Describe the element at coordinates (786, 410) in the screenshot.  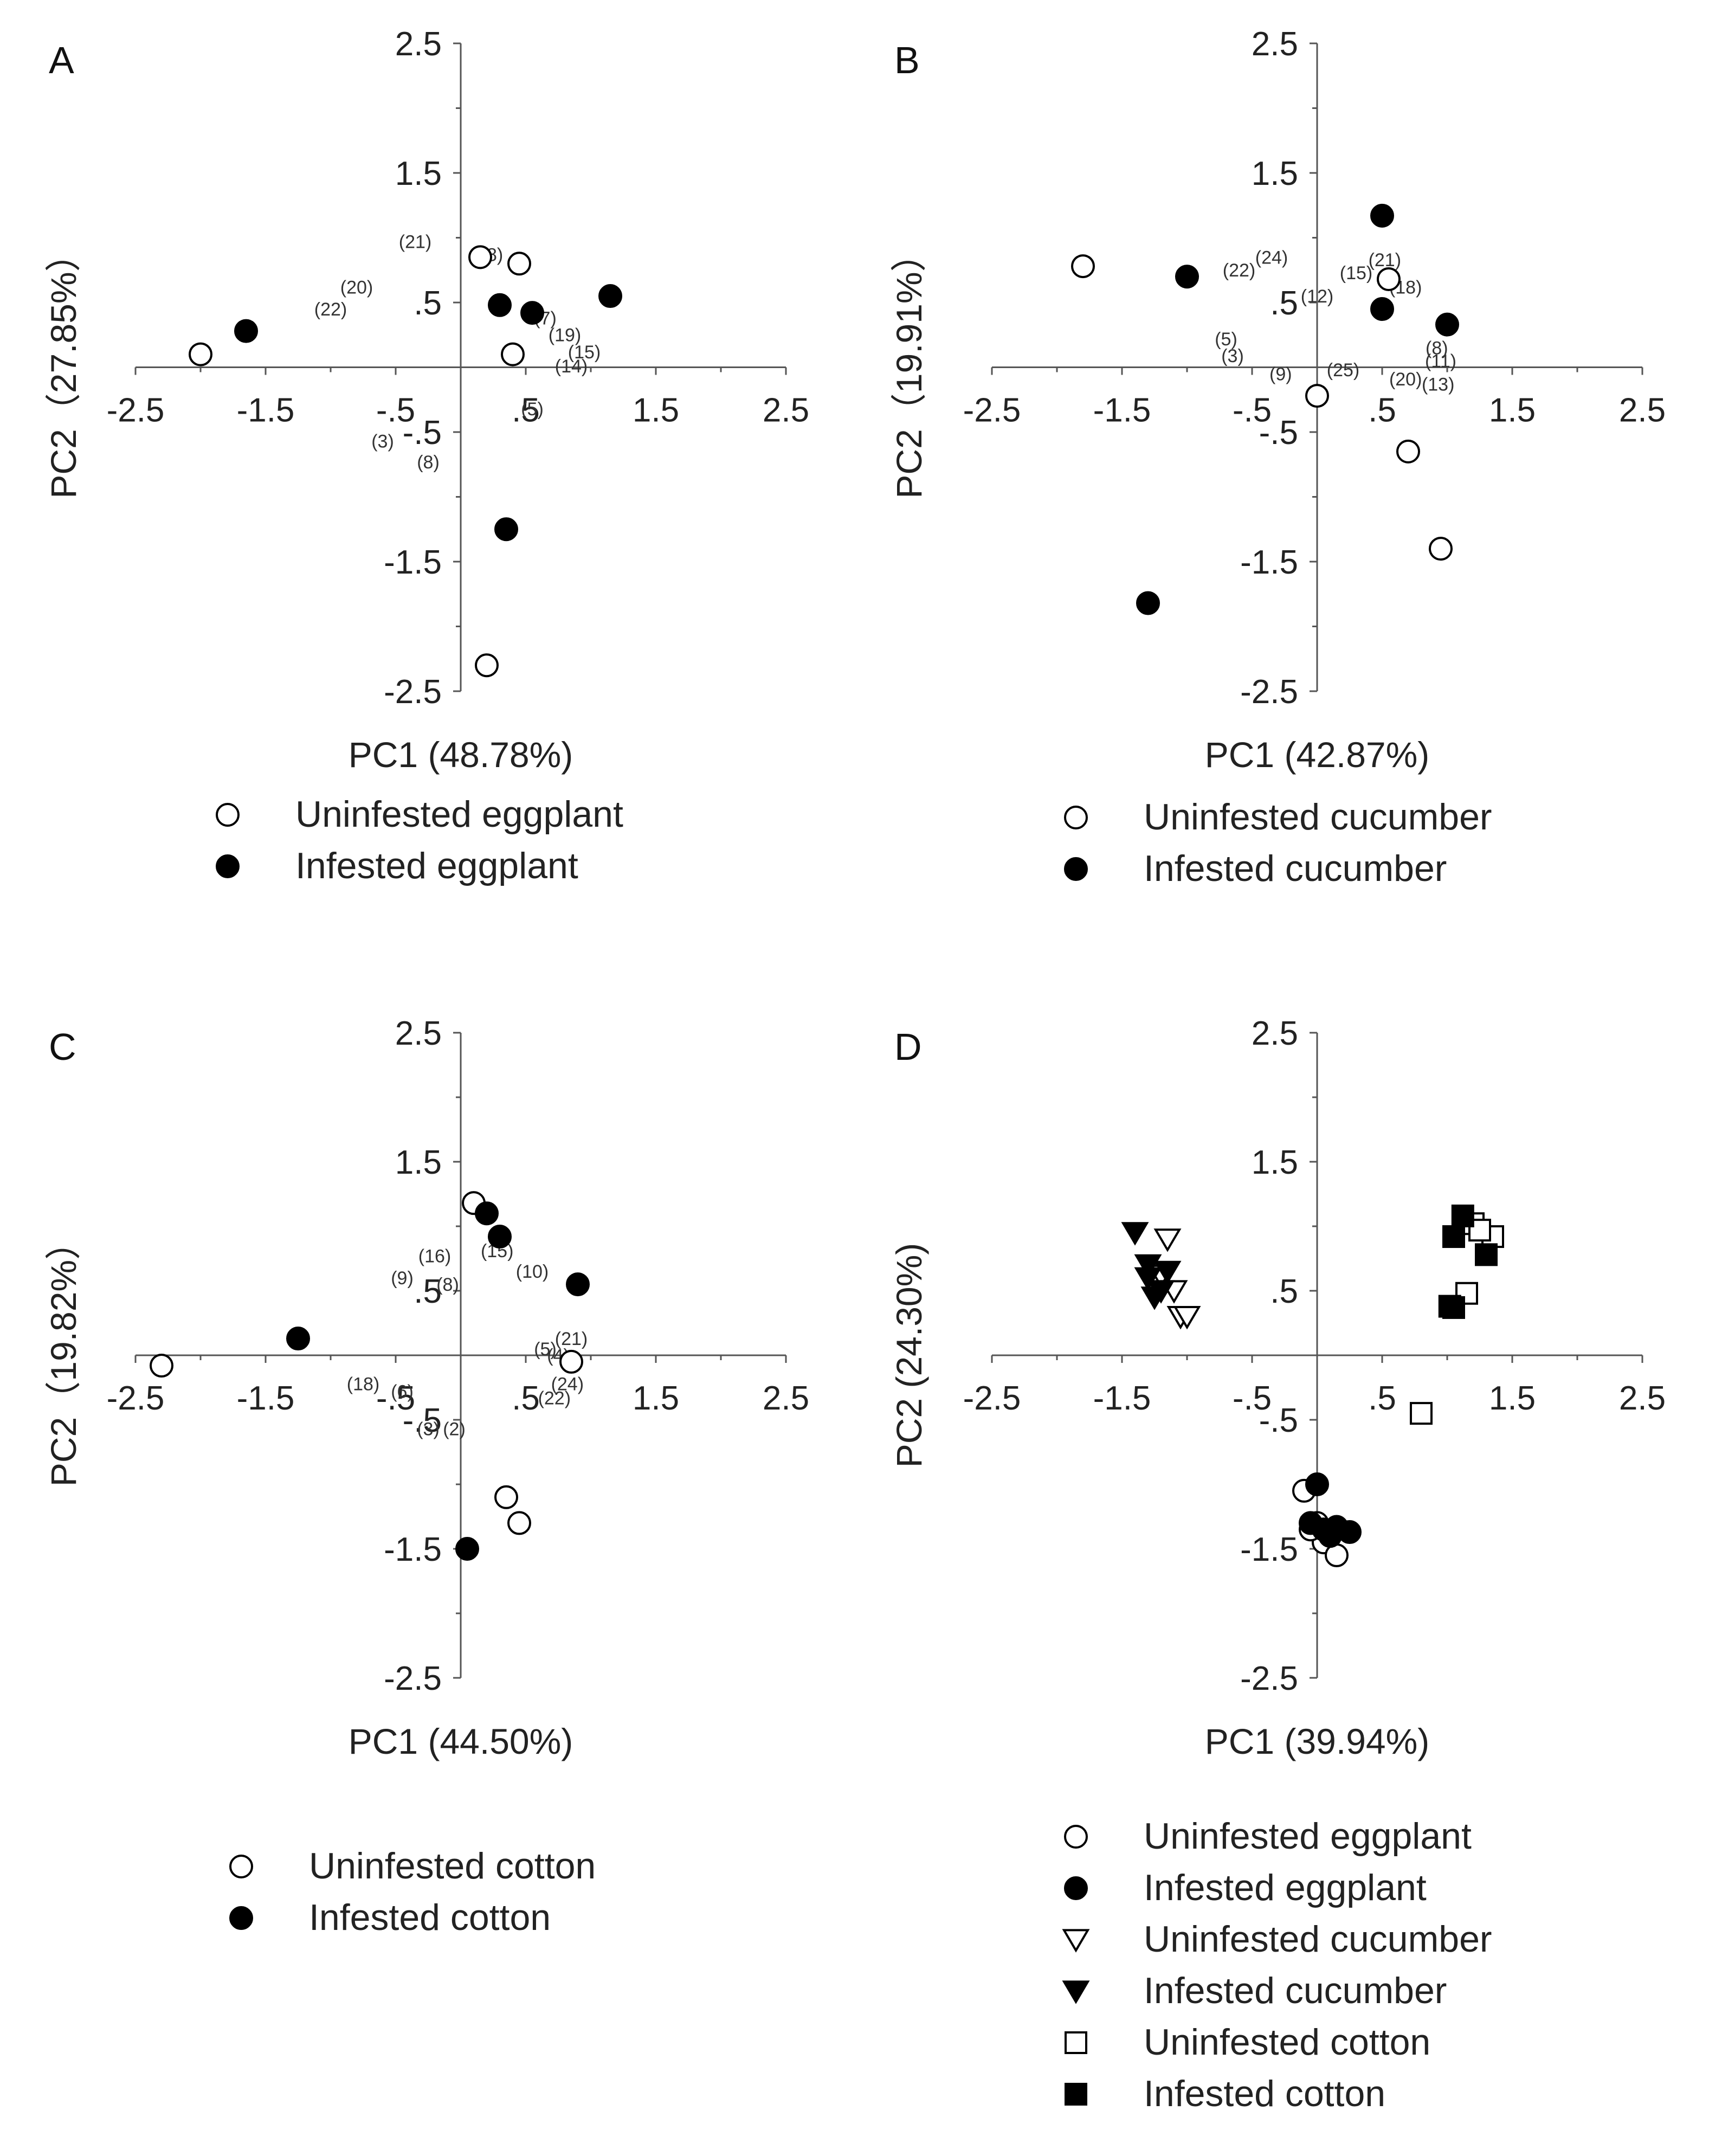
I see `x-tick-label: 2.5` at that location.